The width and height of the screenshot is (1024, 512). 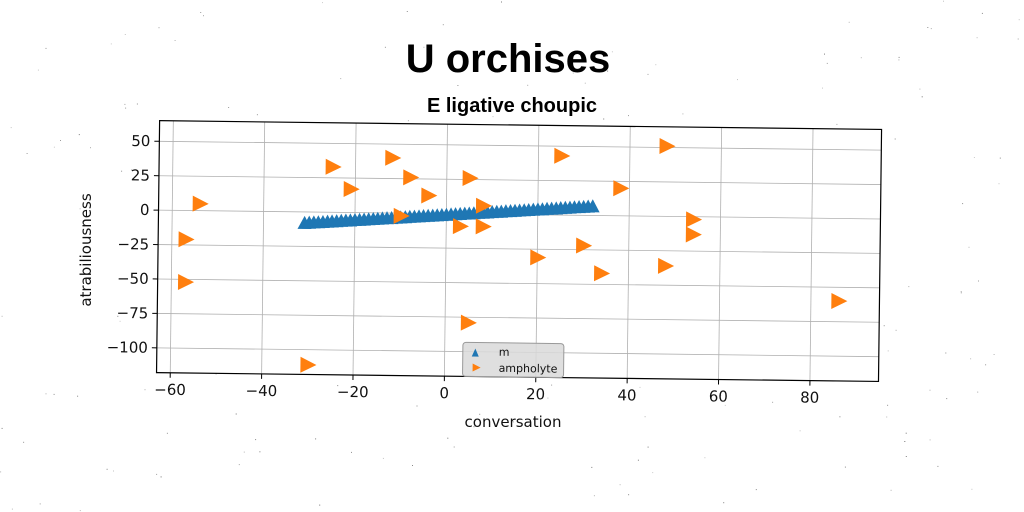 What do you see at coordinates (444, 393) in the screenshot?
I see `x-tick-label: 0` at bounding box center [444, 393].